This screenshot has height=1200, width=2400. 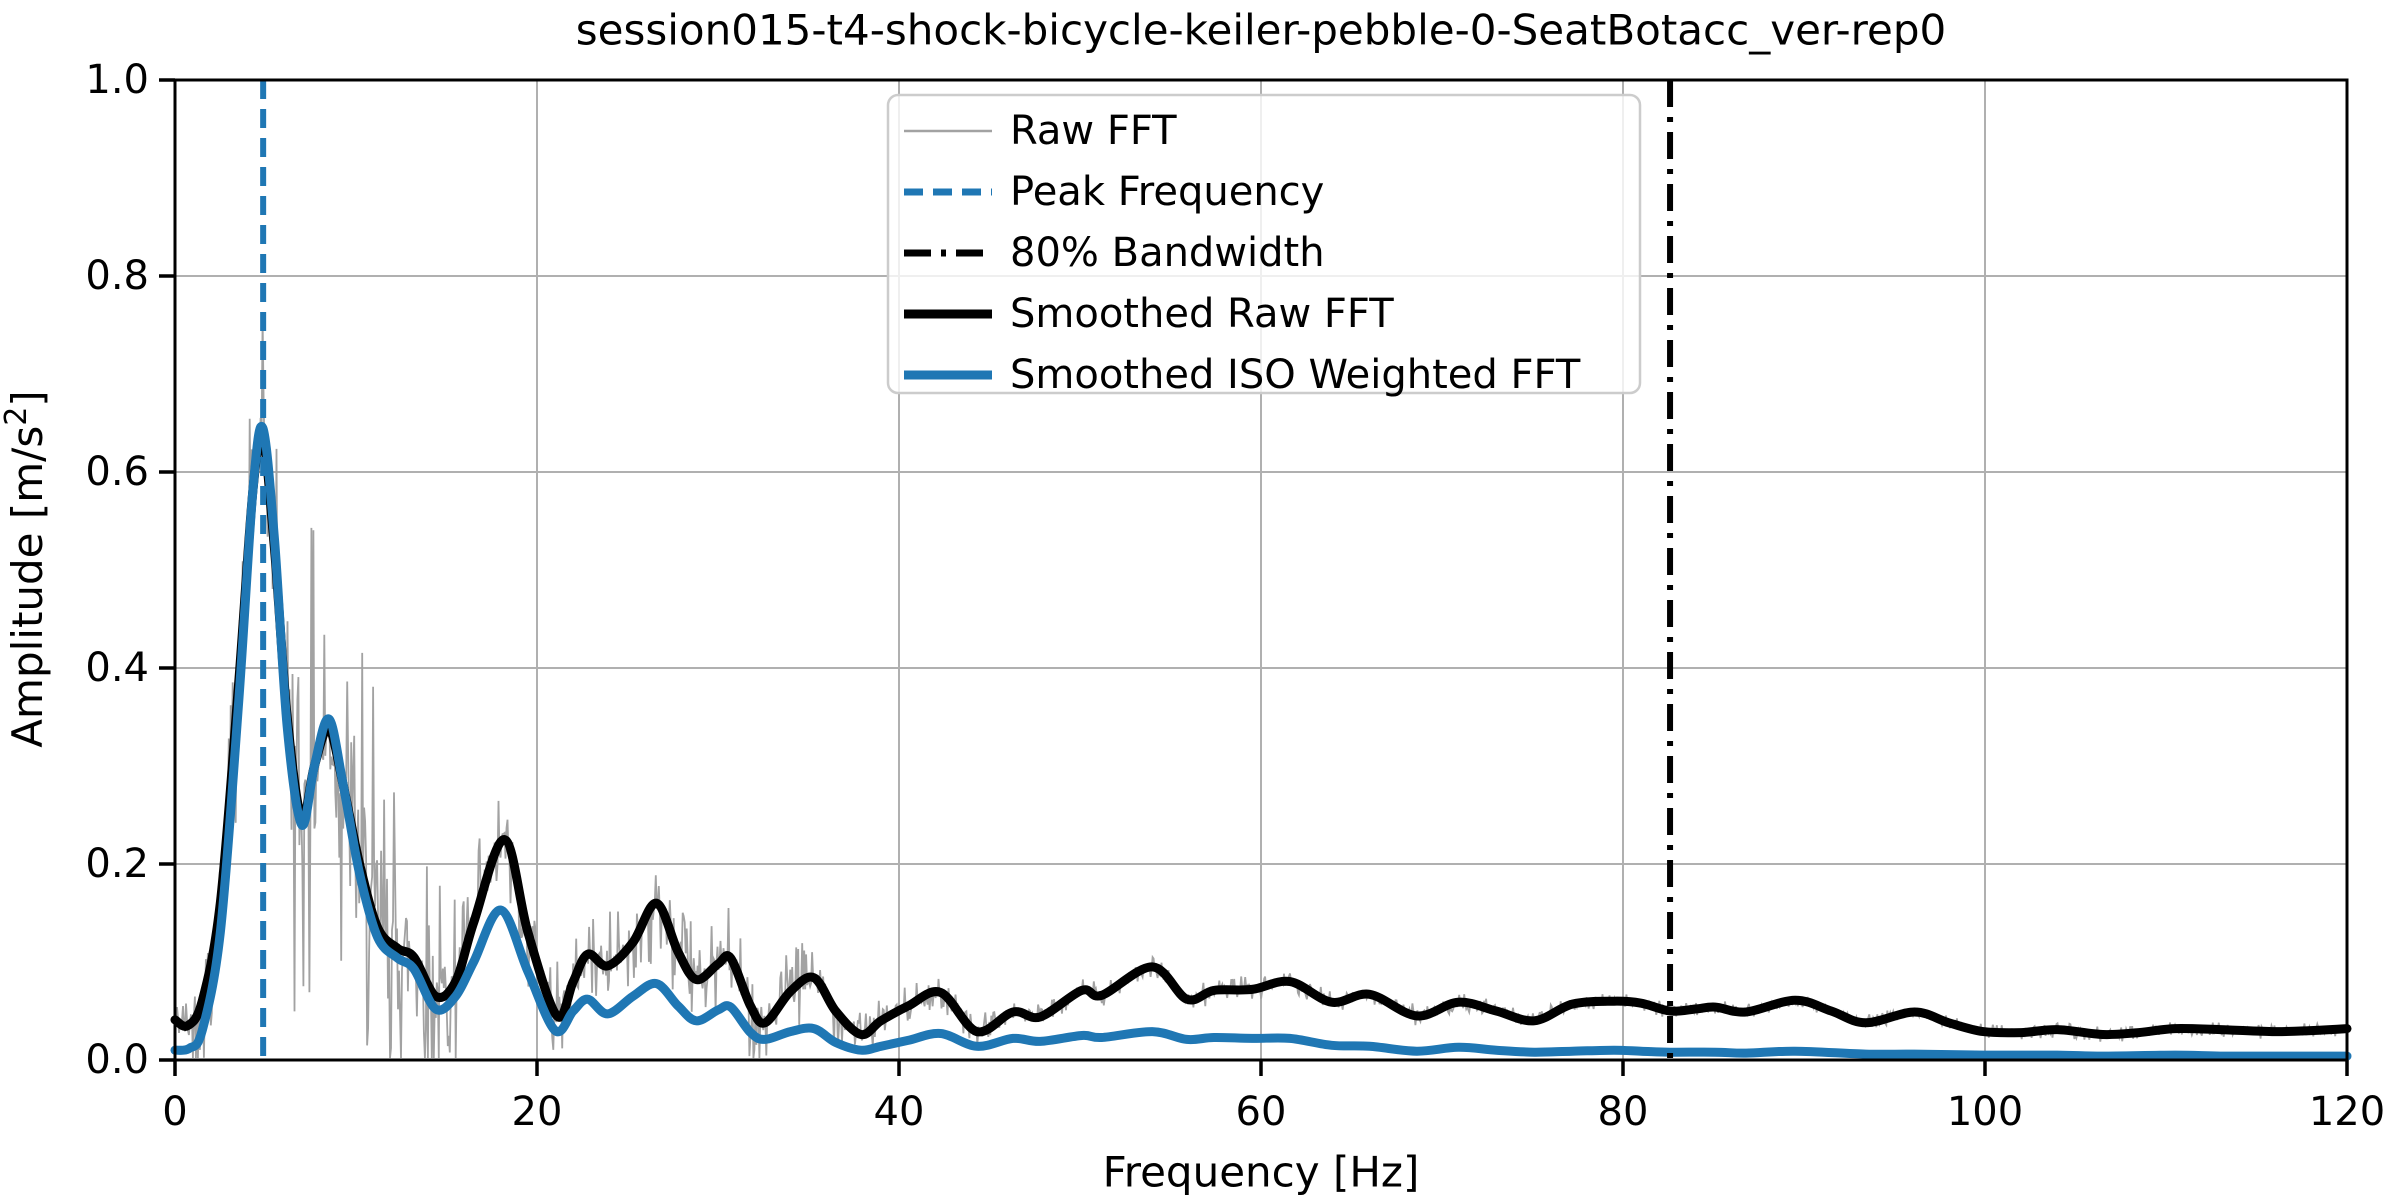 I want to click on x-tick-label: 40, so click(x=899, y=1112).